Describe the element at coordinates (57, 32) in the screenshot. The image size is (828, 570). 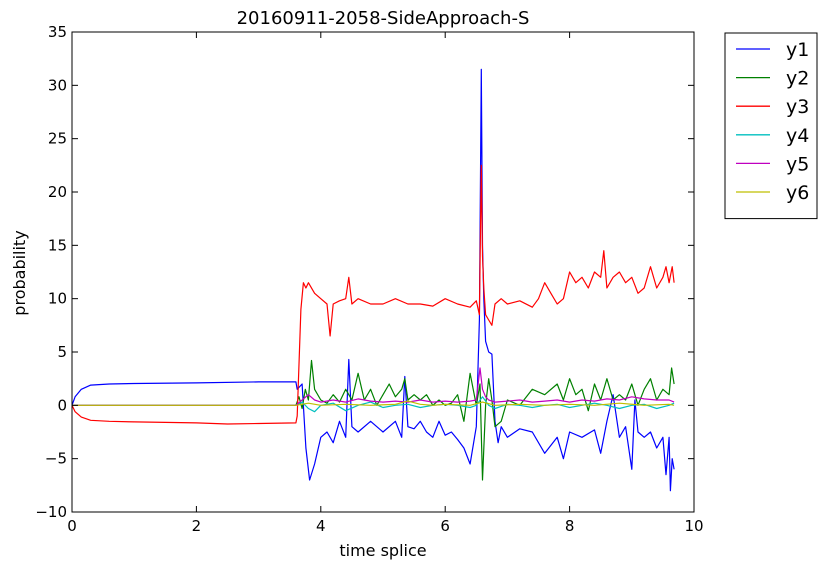
I see `y-tick-label: 35` at that location.